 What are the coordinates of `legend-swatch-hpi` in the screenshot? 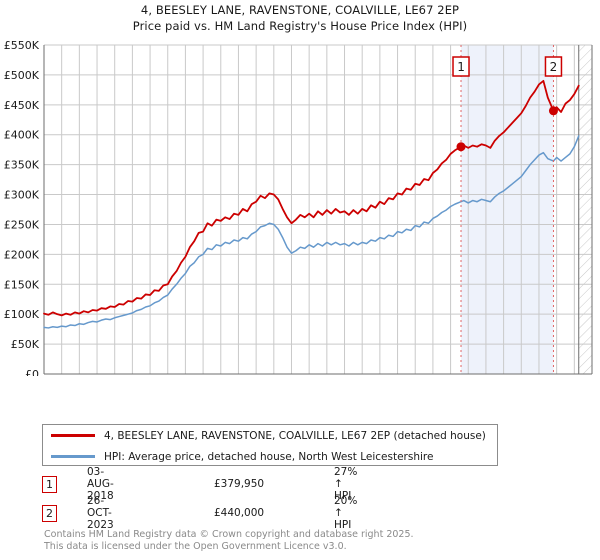 It's located at (73, 456).